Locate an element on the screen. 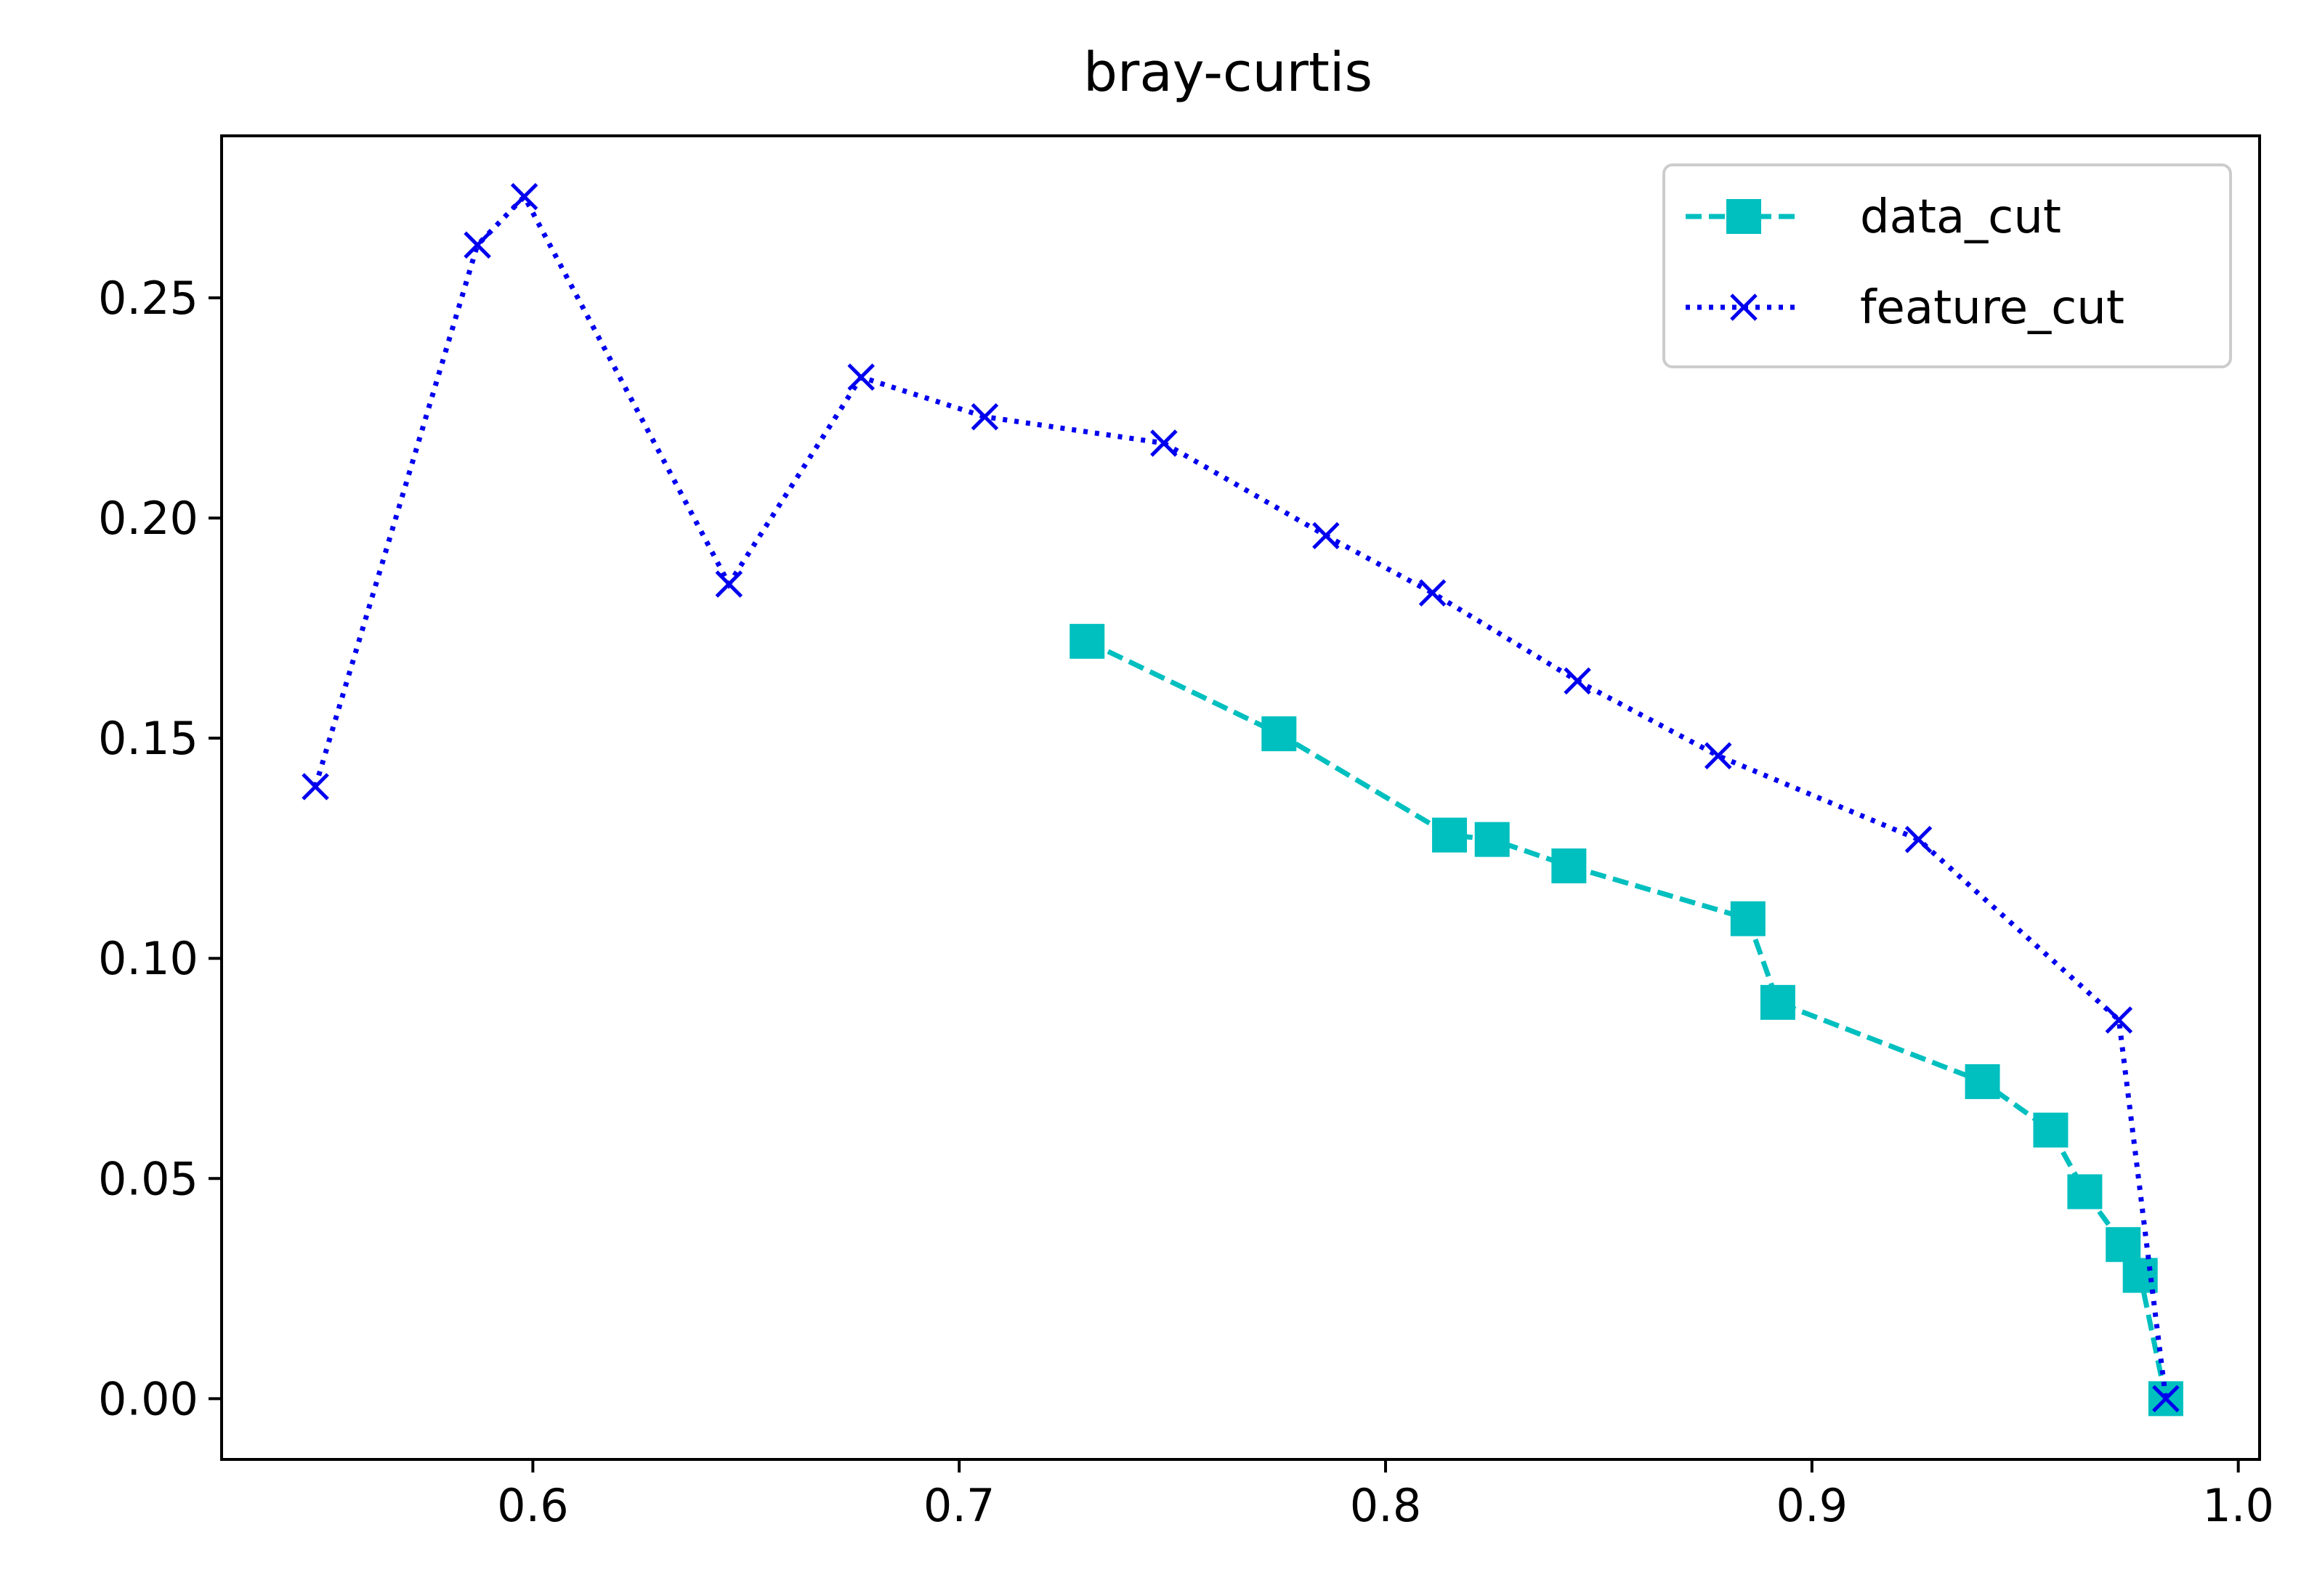 The image size is (2317, 1596). legend-label-data-cut: data_cut is located at coordinates (1960, 217).